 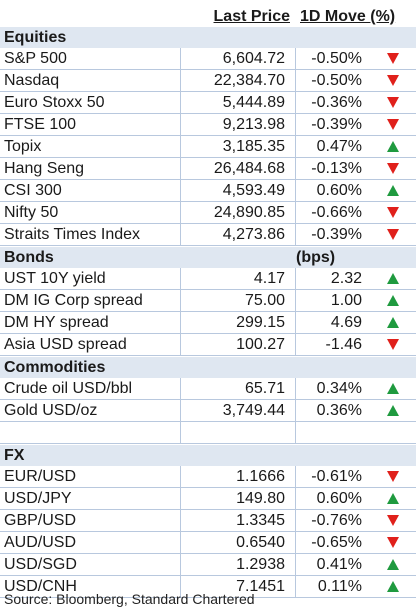 I want to click on table-row: CSI 300 4,593.49 0.60%, so click(x=208, y=191).